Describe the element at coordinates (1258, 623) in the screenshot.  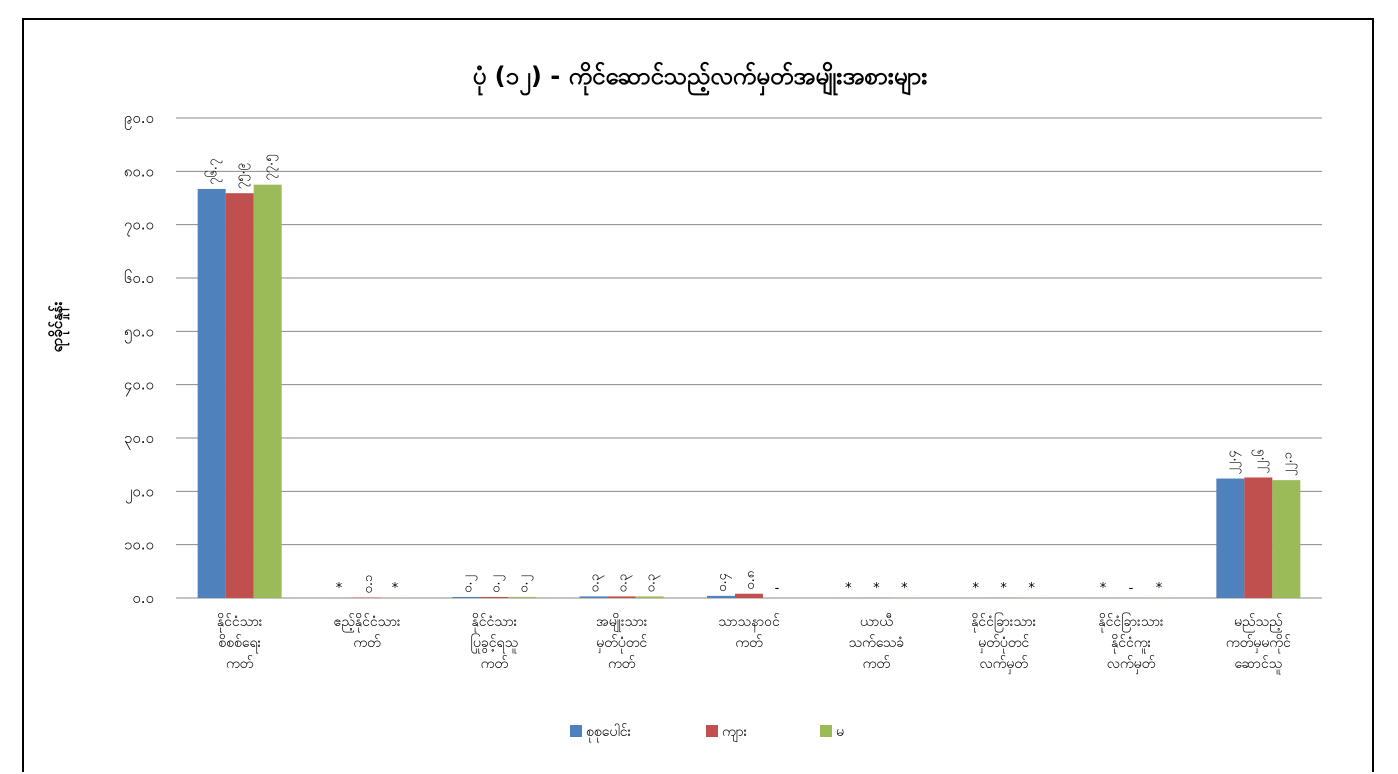
I see `x-category-label: မည်သည့်` at that location.